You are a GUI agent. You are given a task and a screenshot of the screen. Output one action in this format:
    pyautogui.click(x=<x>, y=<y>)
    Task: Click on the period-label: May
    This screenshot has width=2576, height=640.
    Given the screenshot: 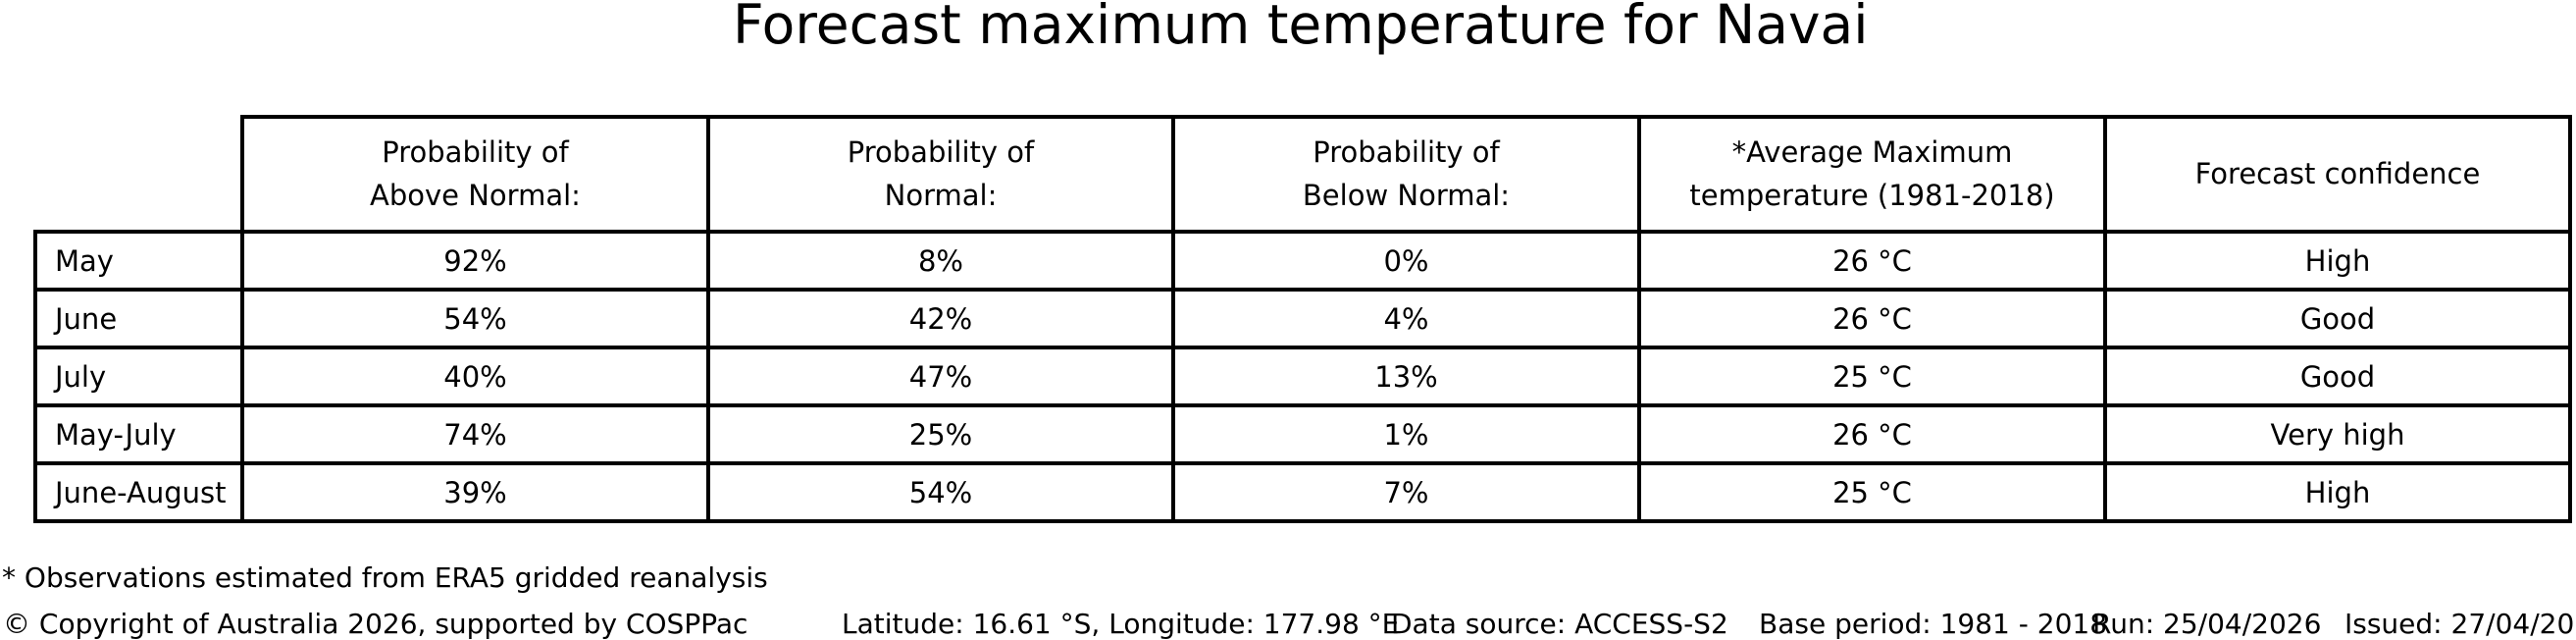 What is the action you would take?
    pyautogui.click(x=138, y=261)
    